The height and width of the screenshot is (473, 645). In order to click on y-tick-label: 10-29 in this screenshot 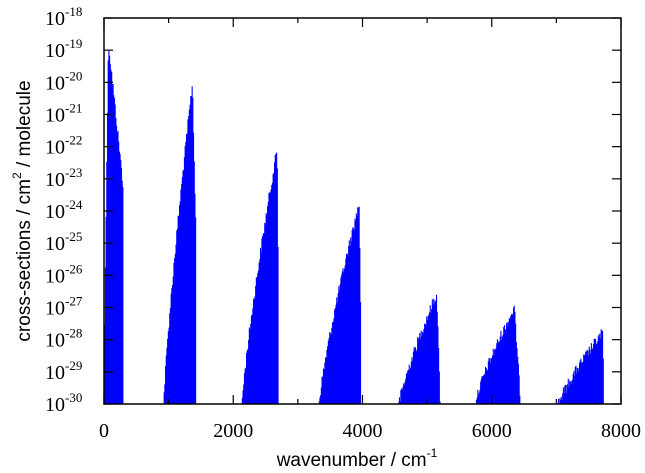, I will do `click(63, 371)`.